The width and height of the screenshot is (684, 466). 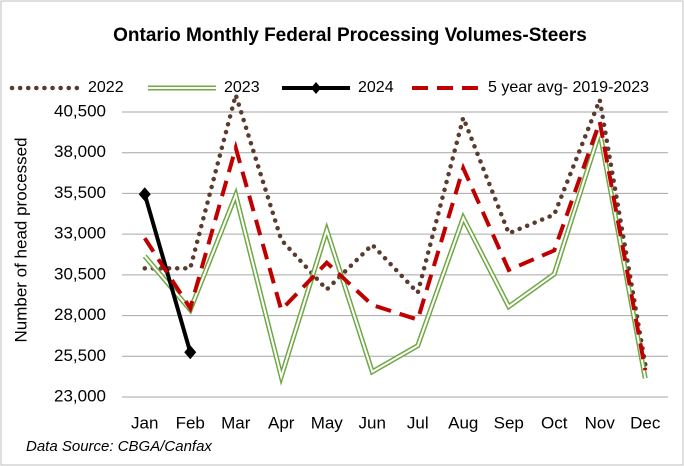 I want to click on series, so click(x=167, y=273).